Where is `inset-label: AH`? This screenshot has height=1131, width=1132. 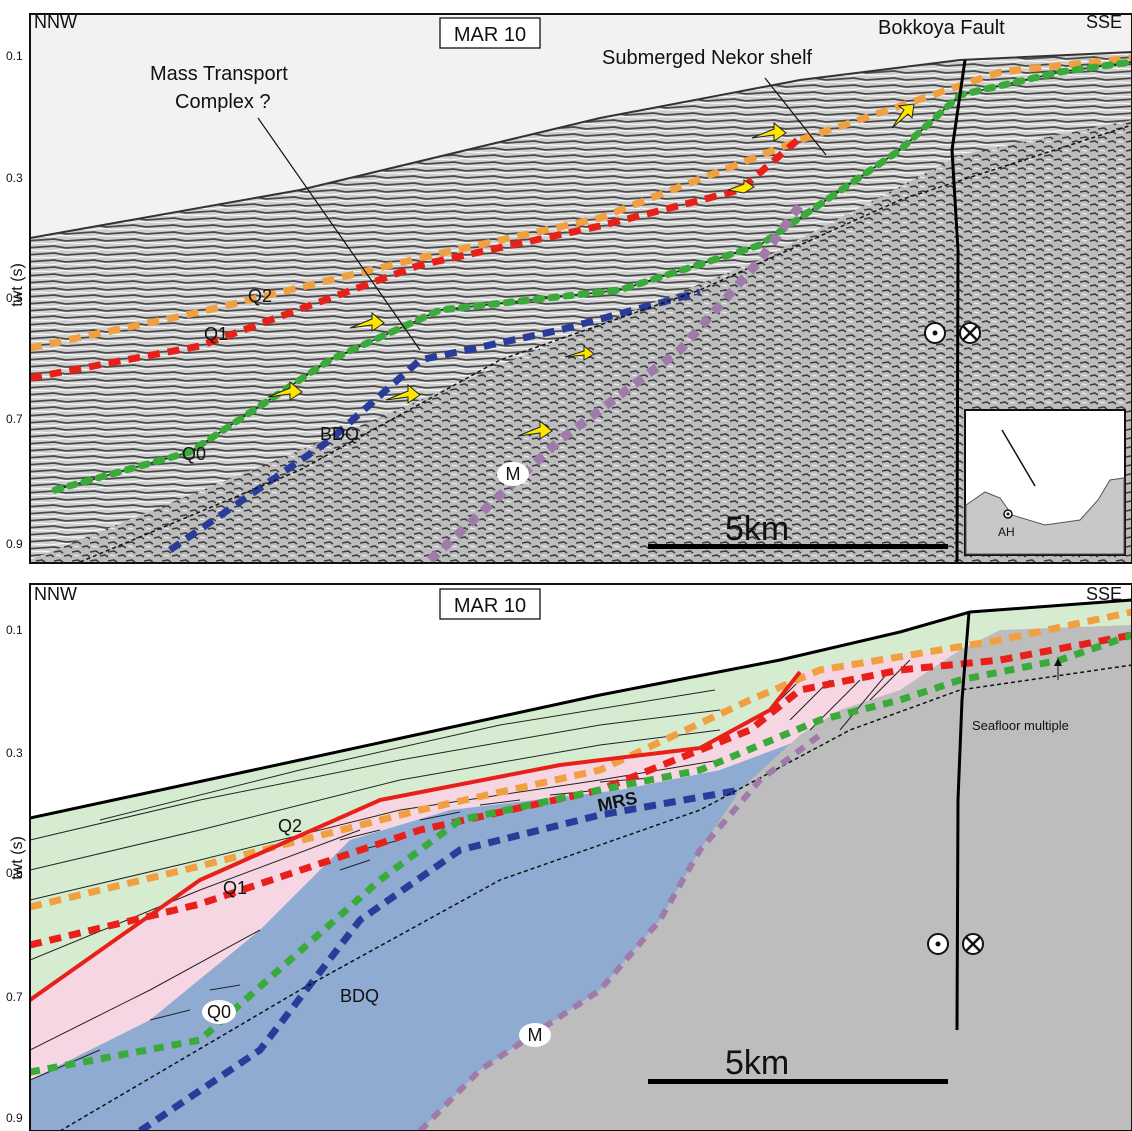
inset-label: AH is located at coordinates (1006, 532).